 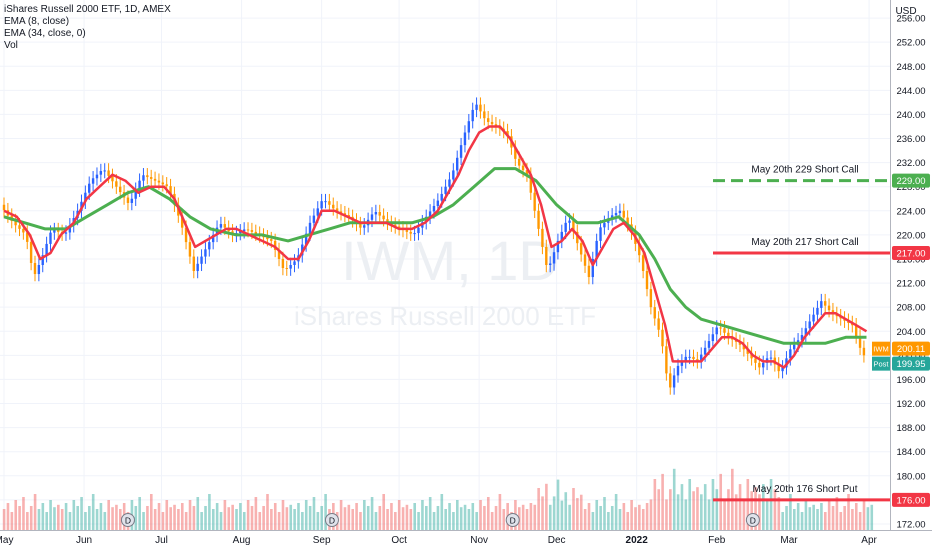 I want to click on x-tick-label: Jun, so click(x=84, y=540).